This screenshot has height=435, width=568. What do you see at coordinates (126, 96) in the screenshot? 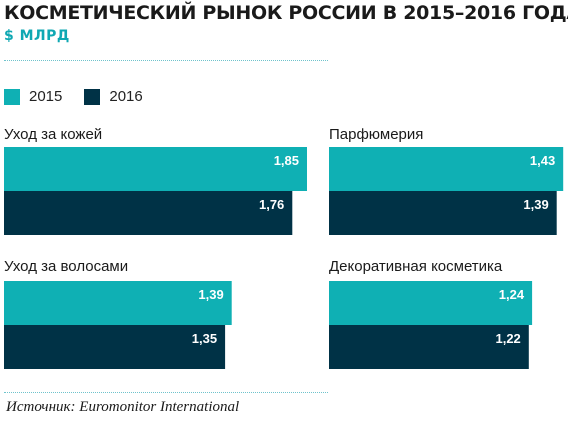
I see `legend-label-2016: 2016` at bounding box center [126, 96].